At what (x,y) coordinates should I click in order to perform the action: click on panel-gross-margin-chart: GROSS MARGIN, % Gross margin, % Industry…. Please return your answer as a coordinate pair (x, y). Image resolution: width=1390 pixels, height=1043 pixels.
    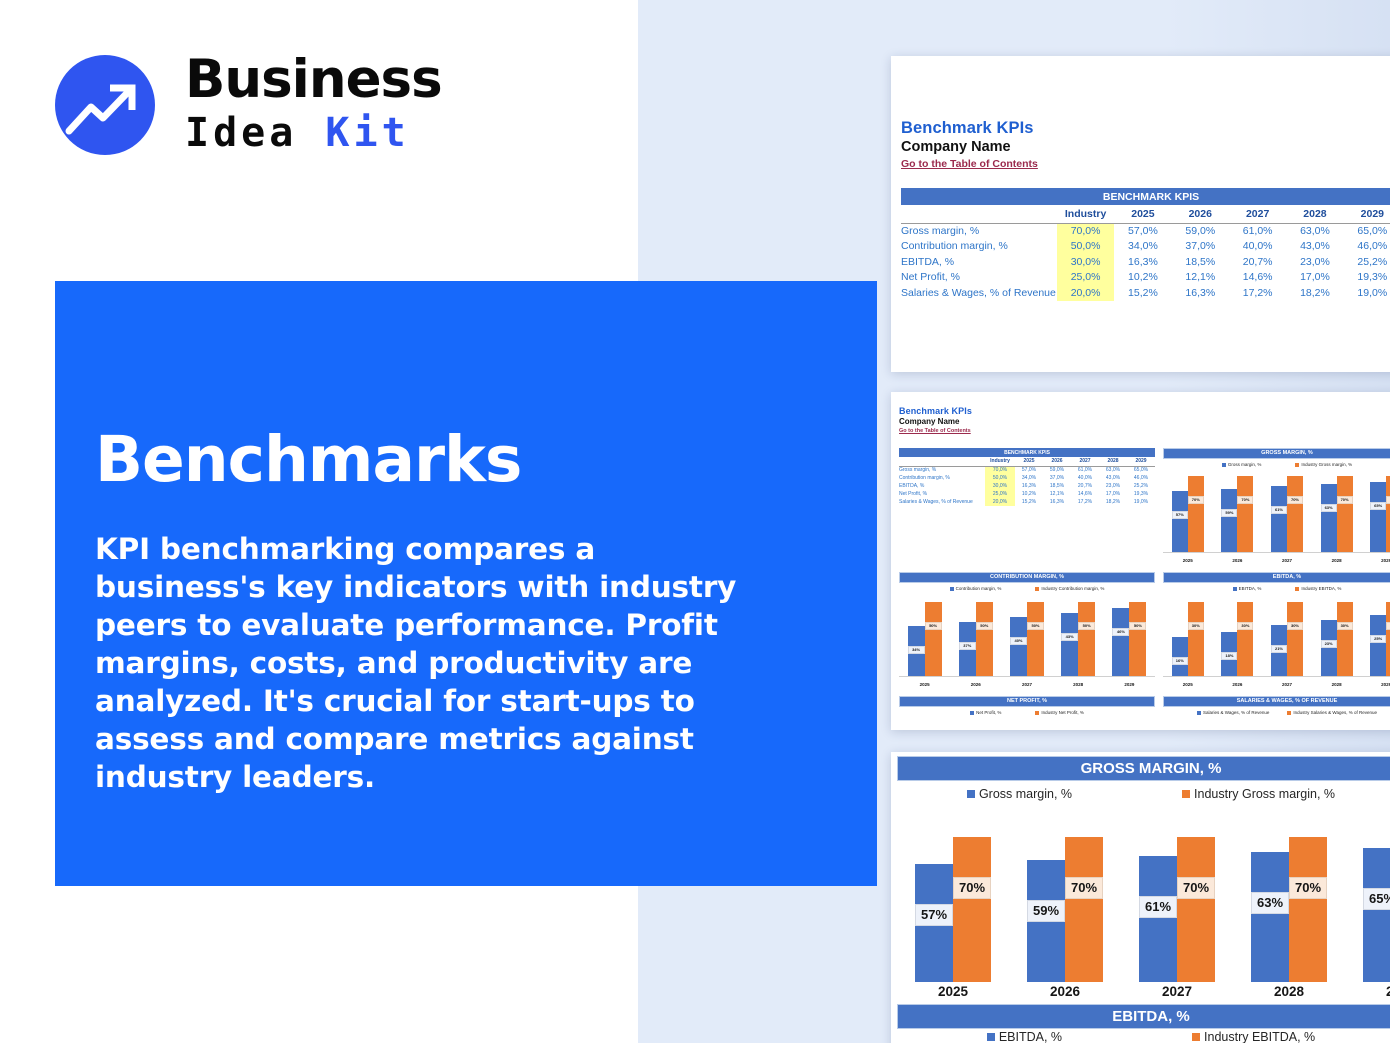
    Looking at the image, I should click on (1140, 897).